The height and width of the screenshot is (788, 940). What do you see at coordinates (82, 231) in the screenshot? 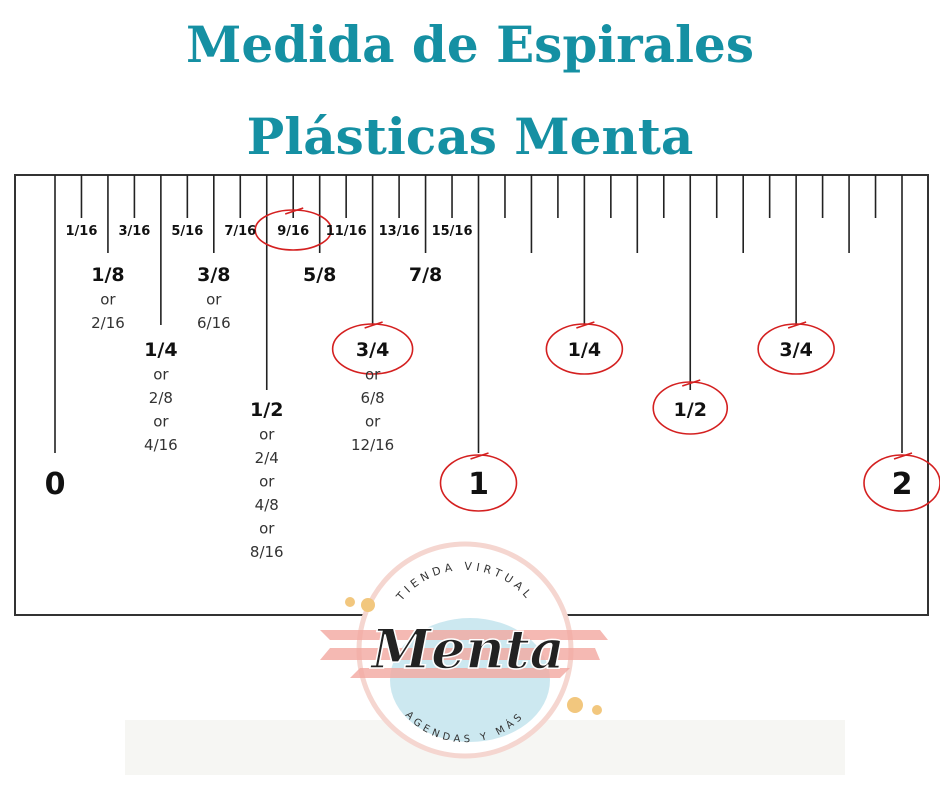
I see `sixteenth-label: 1/16` at bounding box center [82, 231].